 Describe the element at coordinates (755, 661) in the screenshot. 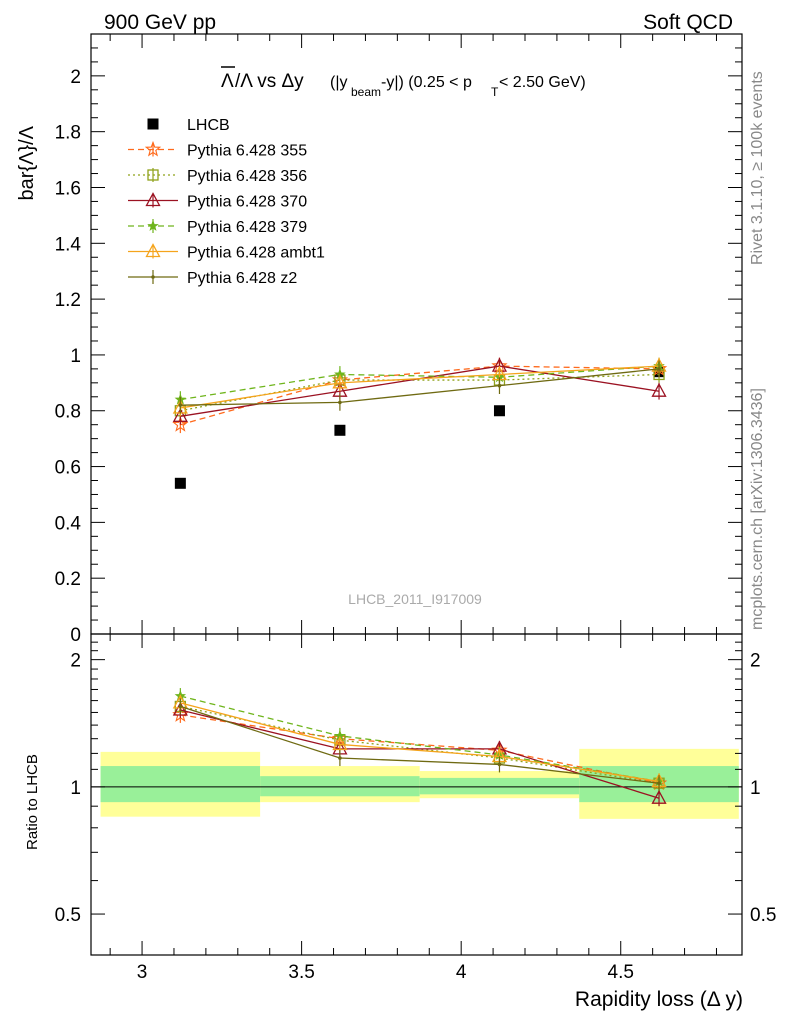

I see `ratio-y-tick-label-right: 2` at that location.